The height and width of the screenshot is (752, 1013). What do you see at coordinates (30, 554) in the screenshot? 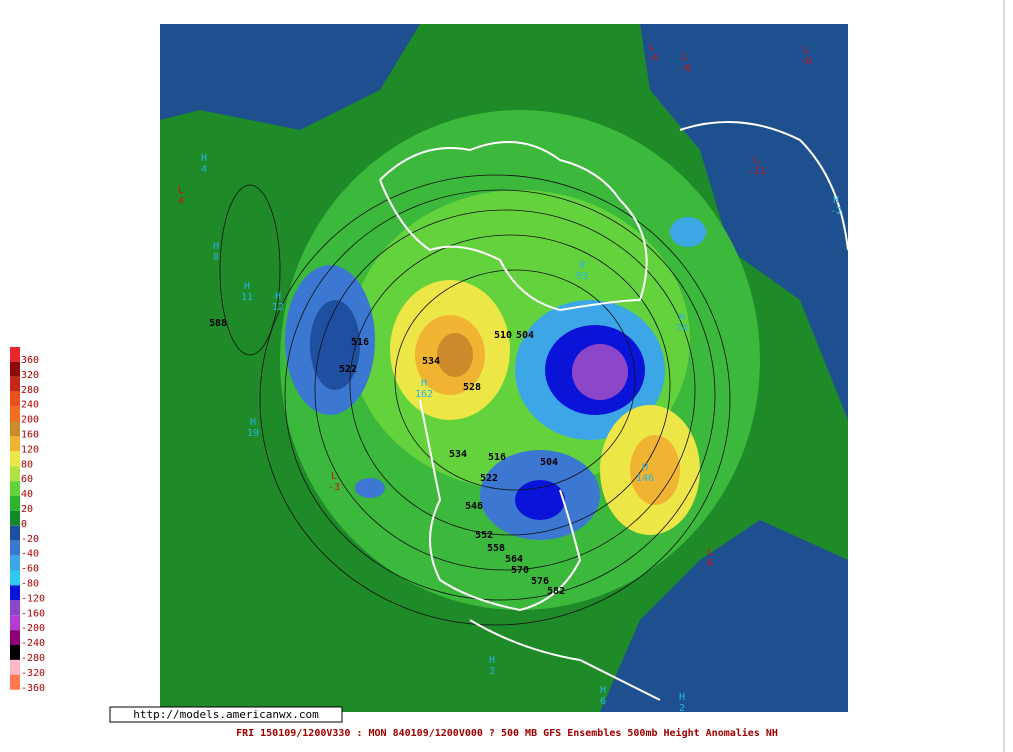
I see `legend-label: -40` at bounding box center [30, 554].